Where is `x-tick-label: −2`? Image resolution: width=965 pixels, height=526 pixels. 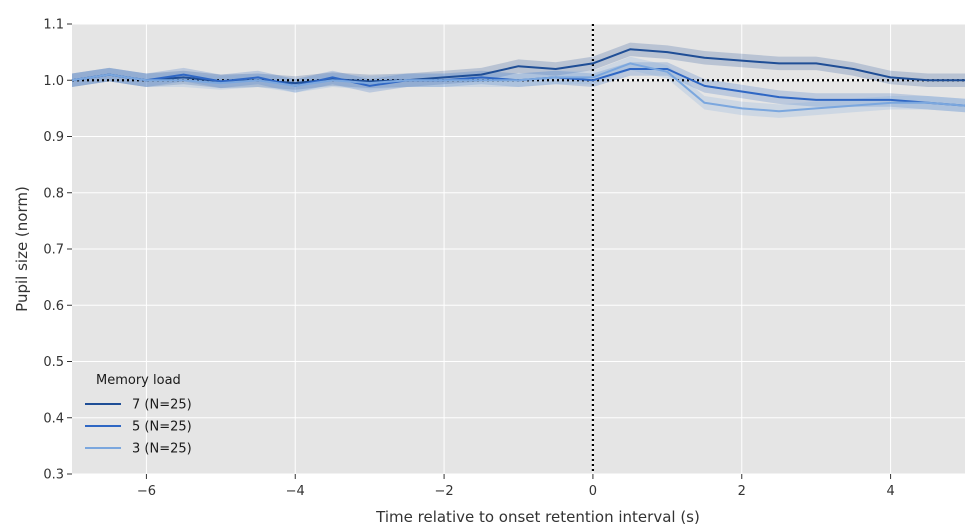
x-tick-label: −2 is located at coordinates (443, 491).